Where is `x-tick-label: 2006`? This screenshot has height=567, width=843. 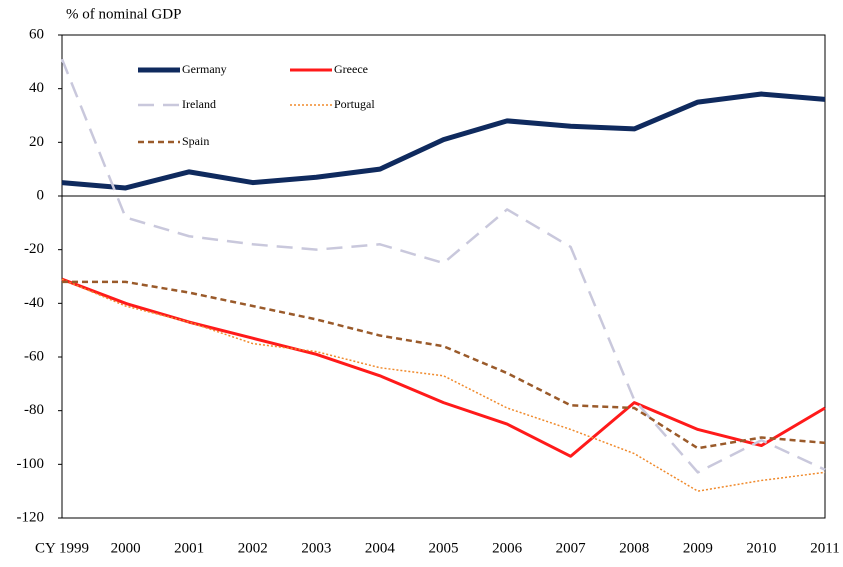 x-tick-label: 2006 is located at coordinates (507, 548).